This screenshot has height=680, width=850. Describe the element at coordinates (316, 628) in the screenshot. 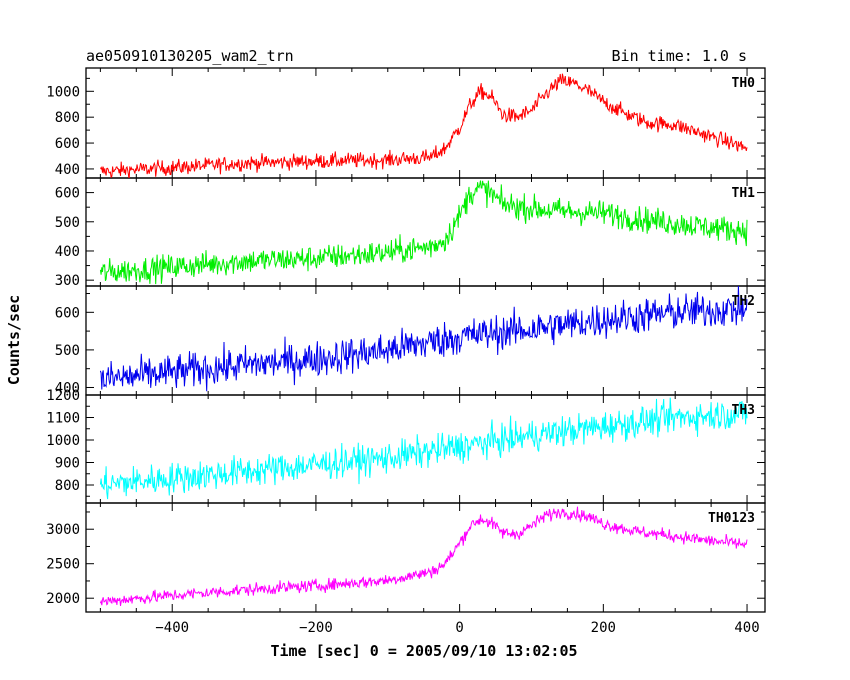

I see `x-tick-label: −200` at that location.